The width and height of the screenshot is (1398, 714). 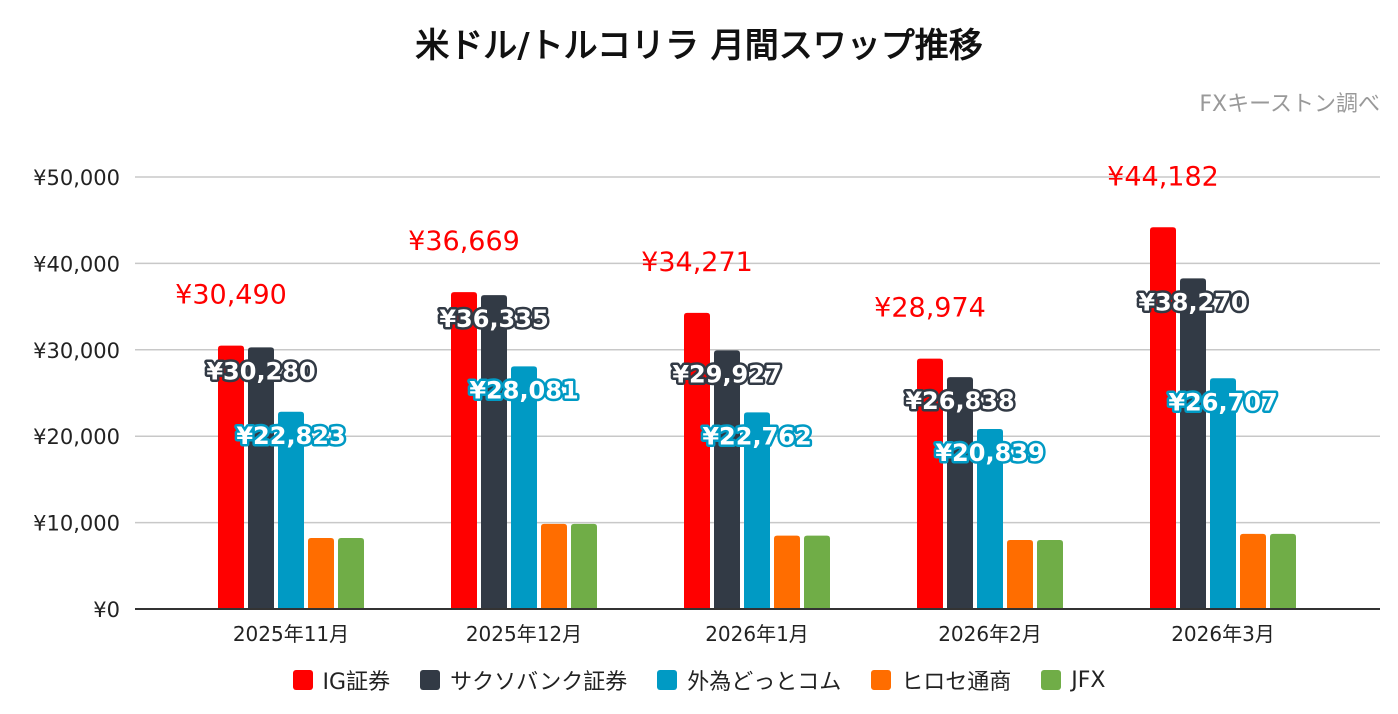 I want to click on data-label: ¥28,081, so click(x=523, y=390).